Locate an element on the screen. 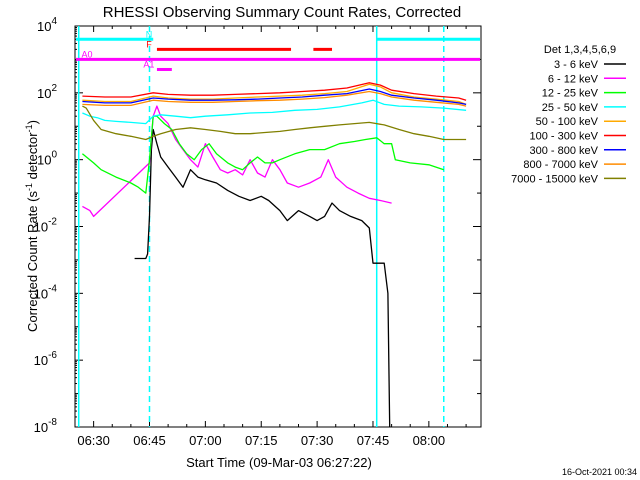 The image size is (640, 480). legend-title: Det 1,3,4,5,6,9 is located at coordinates (580, 50).